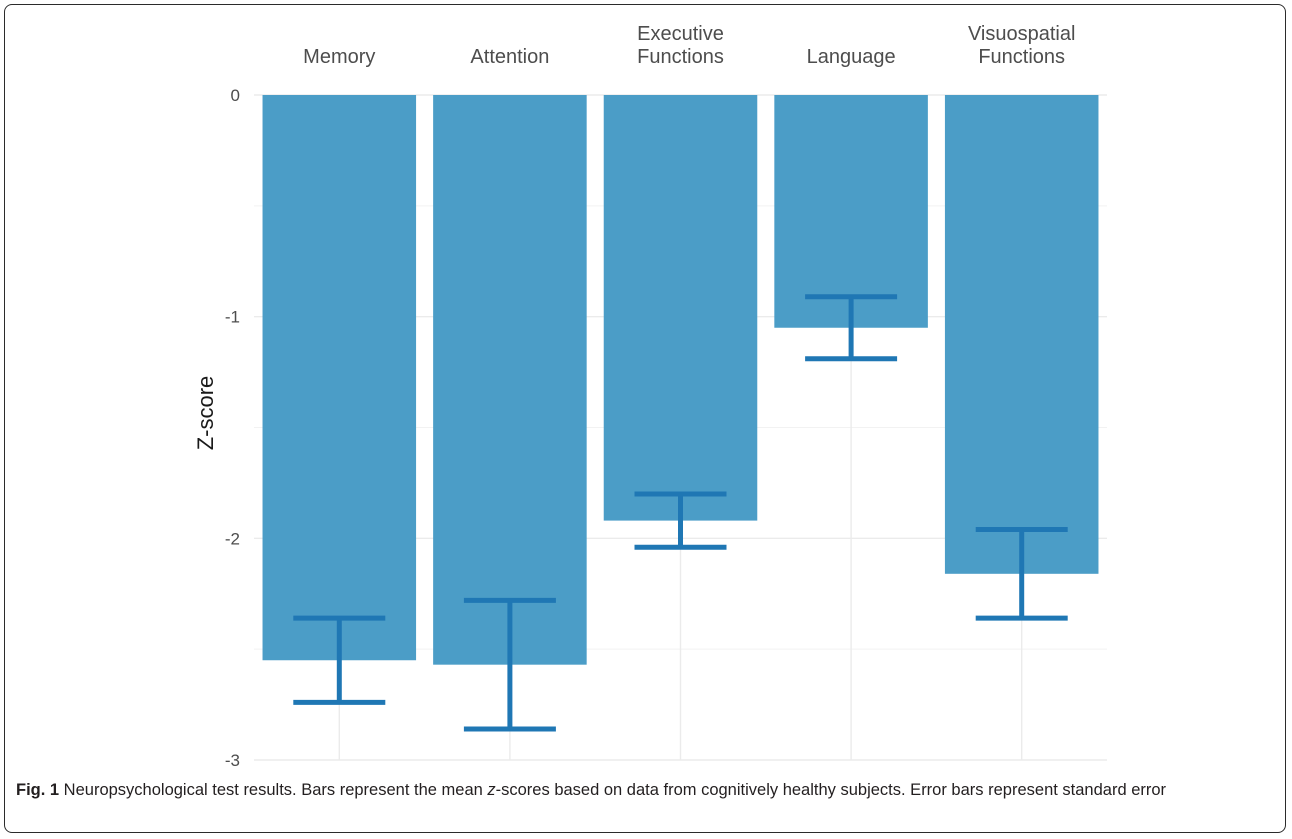  I want to click on caption-italic: z, so click(491, 790).